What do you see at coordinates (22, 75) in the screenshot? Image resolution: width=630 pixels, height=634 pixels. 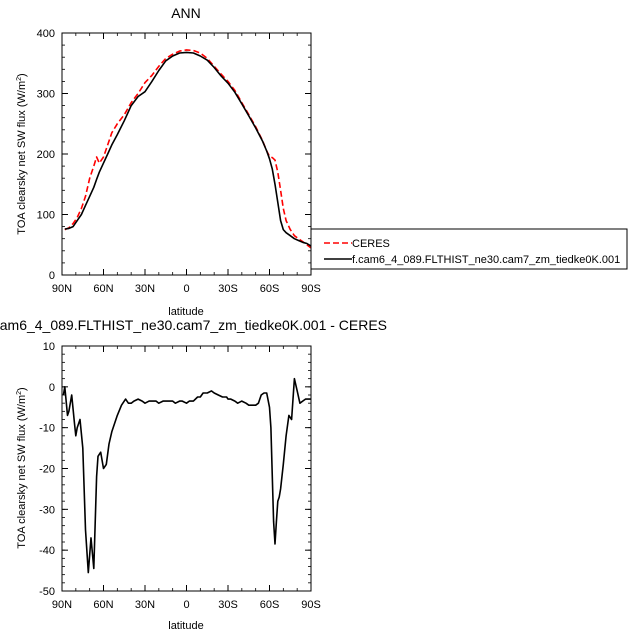 I see `top-y-axis-label-close: )` at bounding box center [22, 75].